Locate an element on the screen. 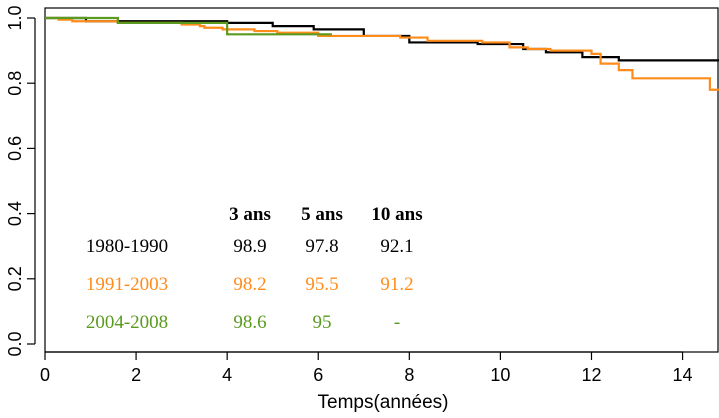  x-tick-label: 4 is located at coordinates (227, 375).